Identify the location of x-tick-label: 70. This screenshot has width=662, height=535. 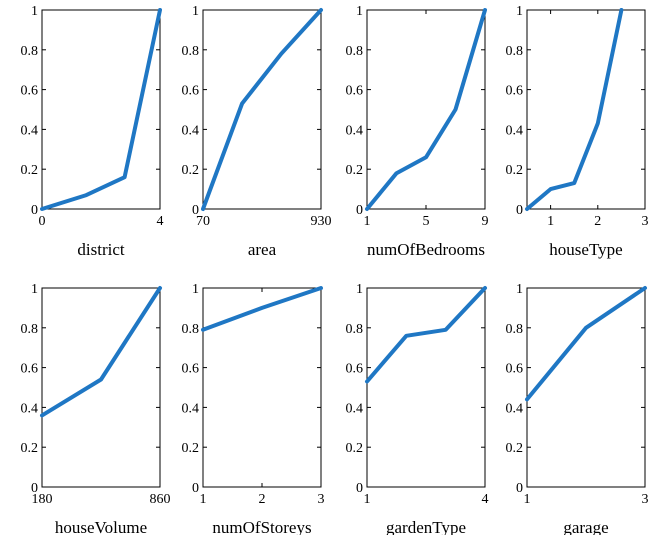
(203, 221).